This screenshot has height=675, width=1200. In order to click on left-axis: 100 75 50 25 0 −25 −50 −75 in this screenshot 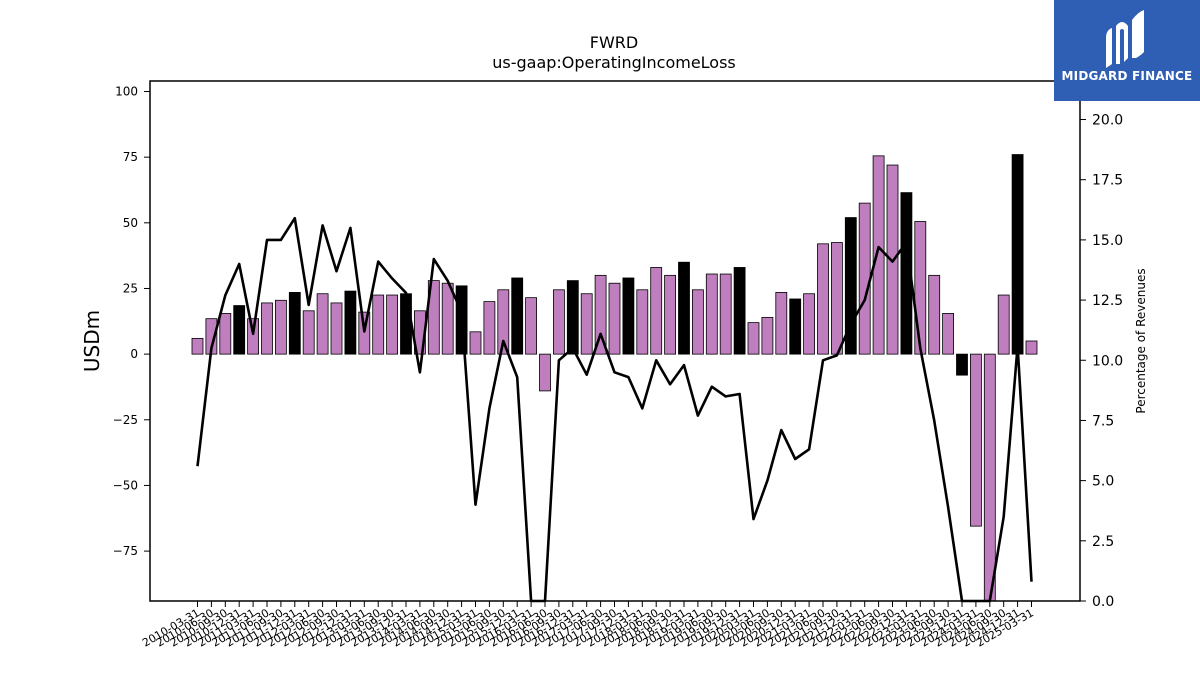, I will do `click(131, 321)`.